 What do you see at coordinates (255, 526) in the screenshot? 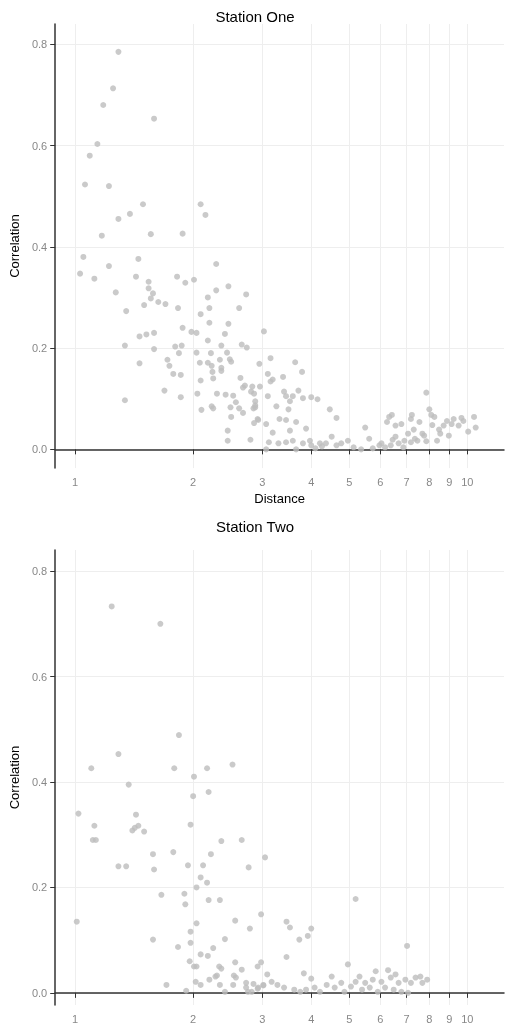
I see `chart-title: Station Two` at bounding box center [255, 526].